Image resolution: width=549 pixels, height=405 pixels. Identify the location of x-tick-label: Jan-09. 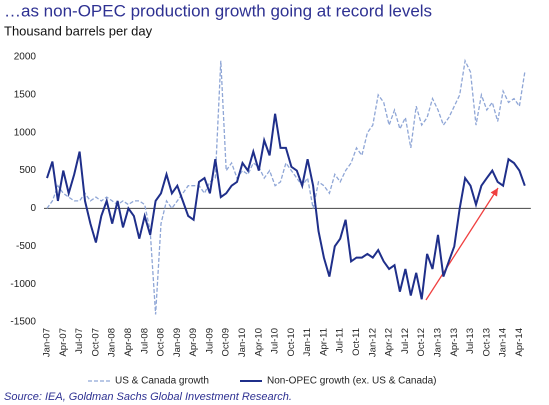
(177, 342).